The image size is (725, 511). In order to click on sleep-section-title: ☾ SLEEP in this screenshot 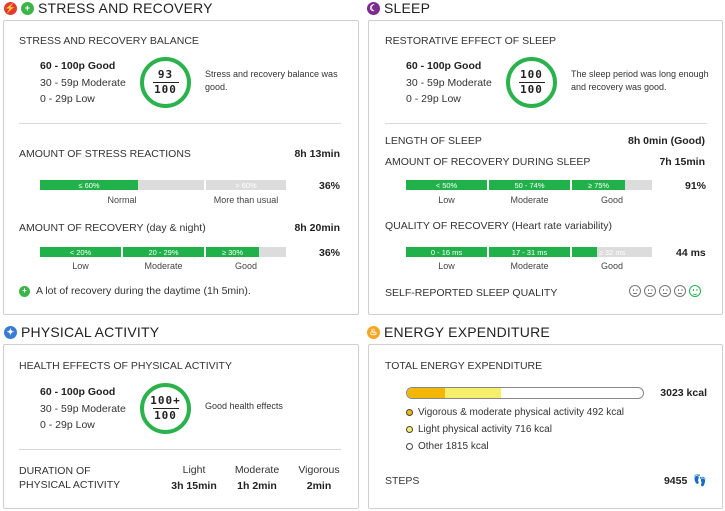, I will do `click(398, 8)`.